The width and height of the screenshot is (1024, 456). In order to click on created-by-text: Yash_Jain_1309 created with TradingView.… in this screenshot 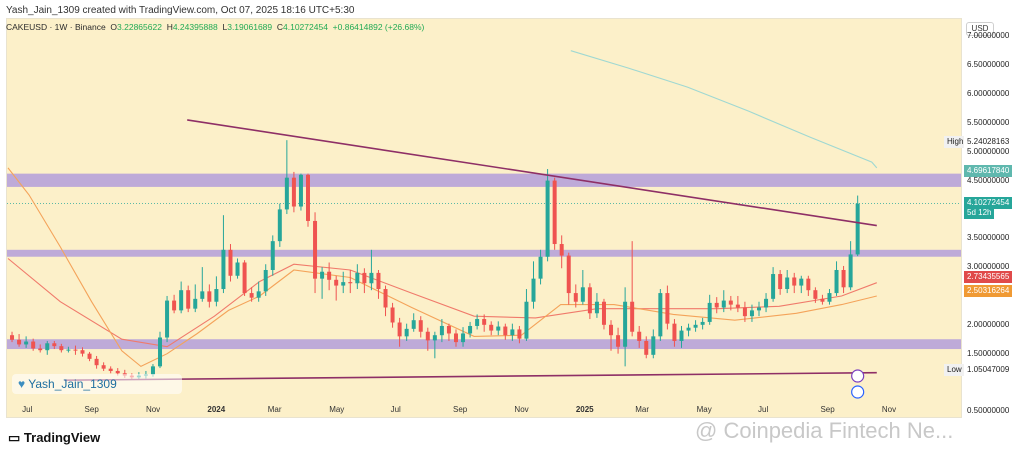, I will do `click(180, 10)`.